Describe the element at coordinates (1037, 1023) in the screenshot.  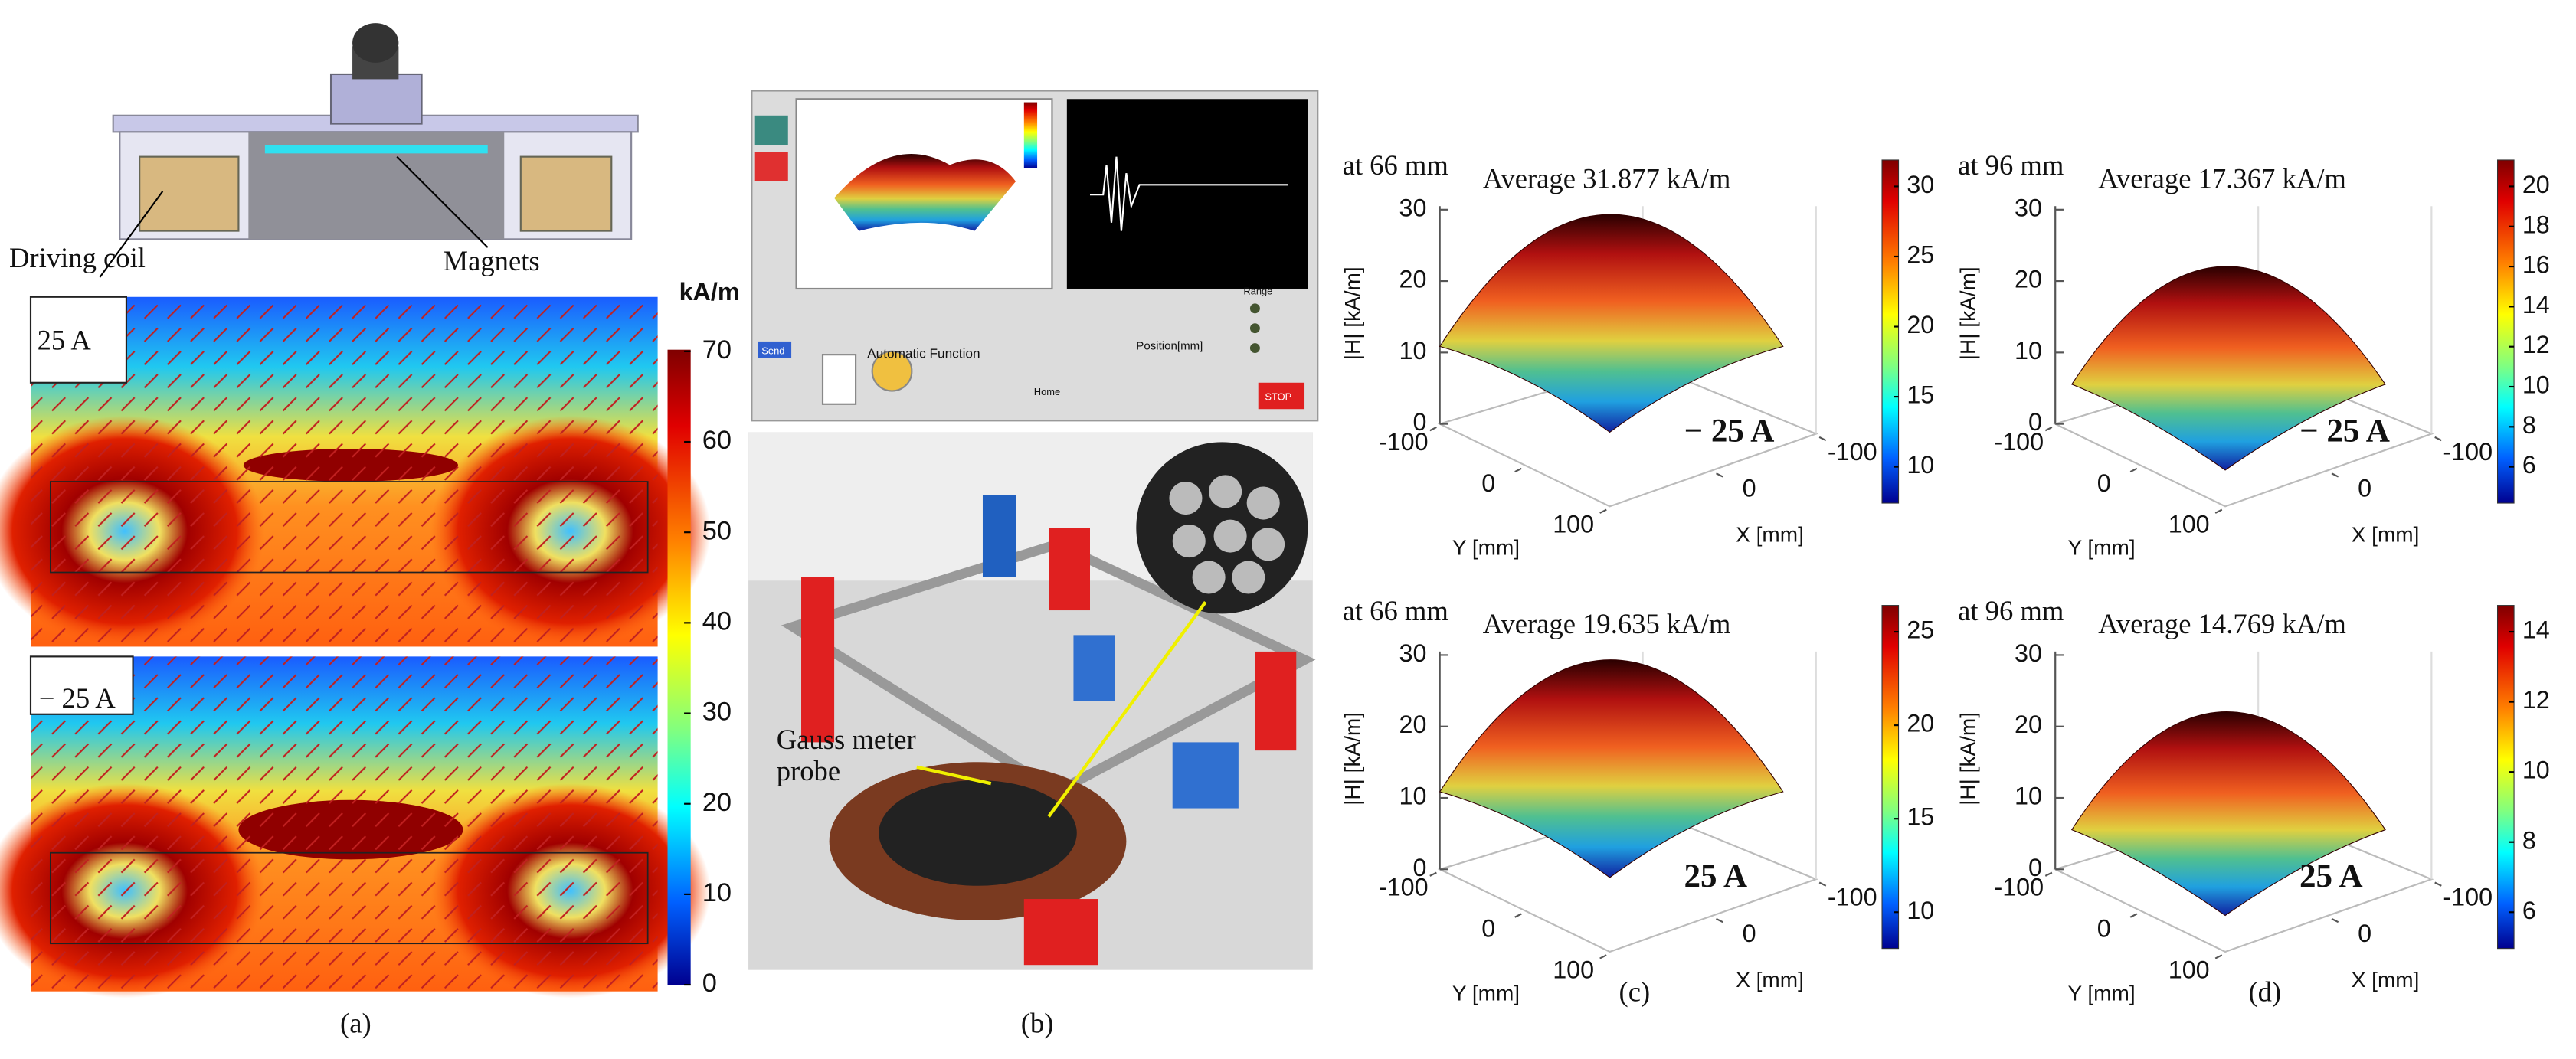
I see `caption: (b)` at that location.